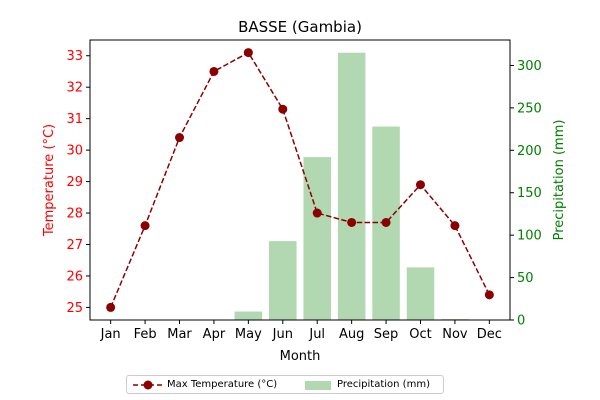 The height and width of the screenshot is (400, 600). I want to click on temperature-point-jul, so click(317, 213).